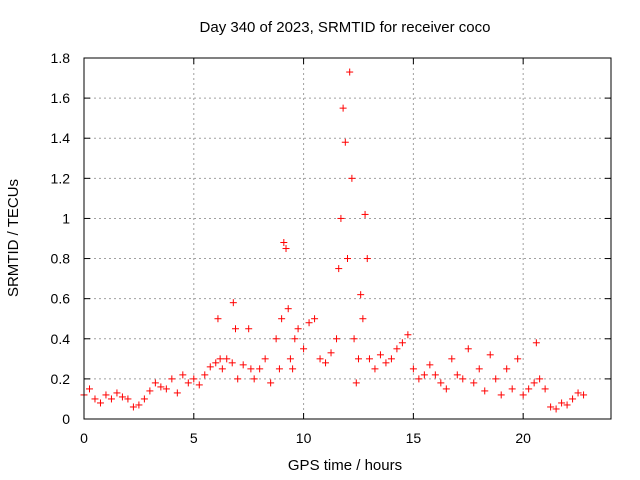 This screenshot has height=480, width=640. What do you see at coordinates (61, 58) in the screenshot?
I see `y-tick-label: 1.8` at bounding box center [61, 58].